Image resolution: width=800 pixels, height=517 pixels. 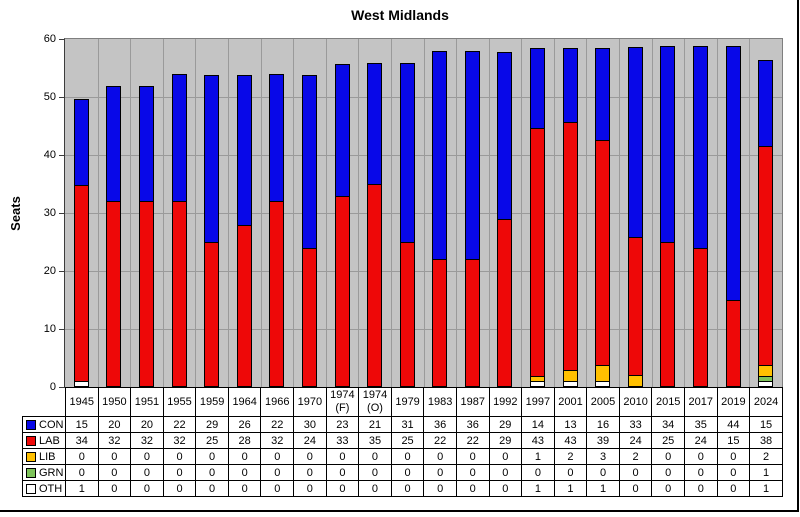 I want to click on legend-cell-CON: CON, so click(x=44, y=424).